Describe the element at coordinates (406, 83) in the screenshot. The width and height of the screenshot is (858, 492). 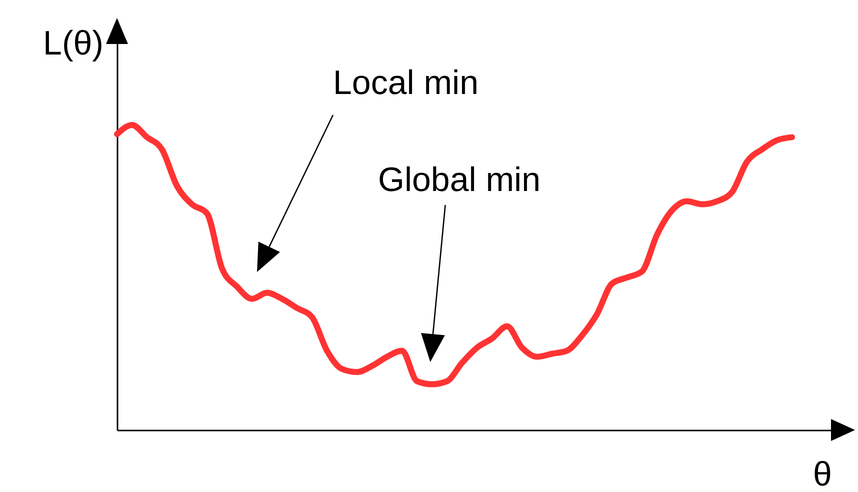
I see `text: Local min` at that location.